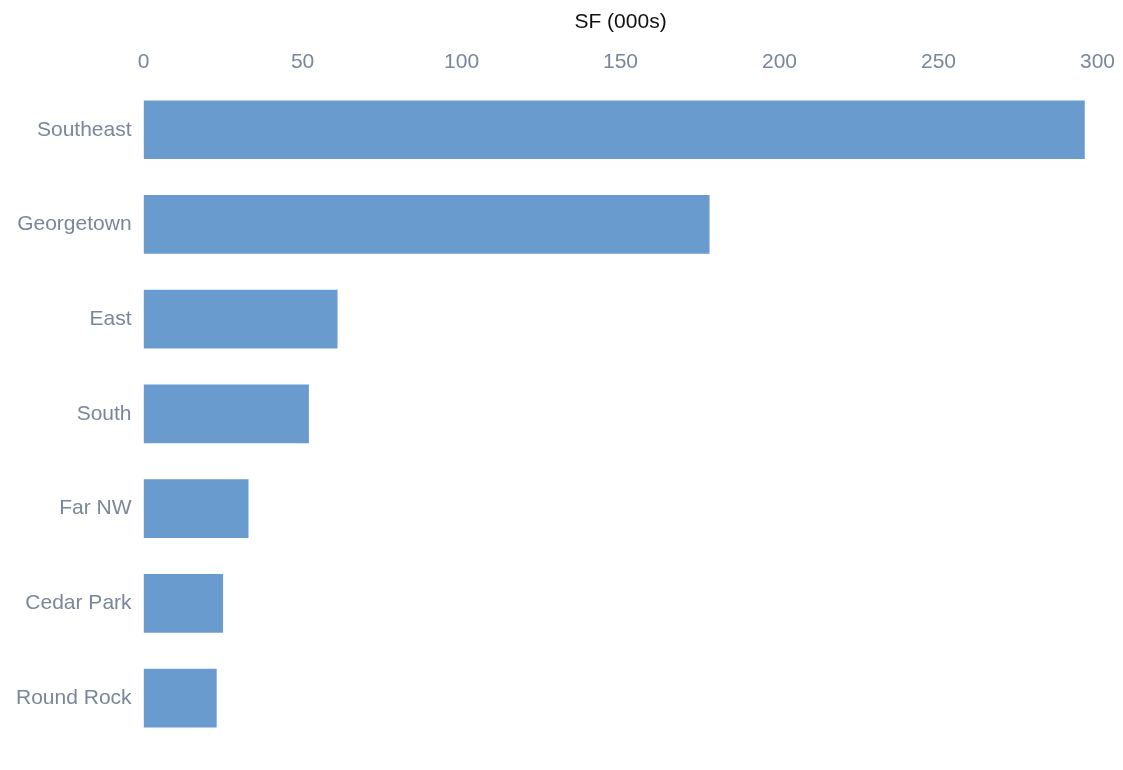  Describe the element at coordinates (110, 317) in the screenshot. I see `y-tick-label: East` at that location.